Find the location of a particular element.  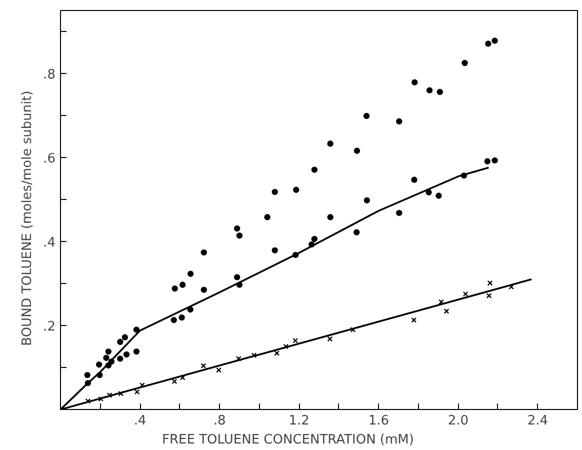

y-tick-label: .2 is located at coordinates (49, 327).